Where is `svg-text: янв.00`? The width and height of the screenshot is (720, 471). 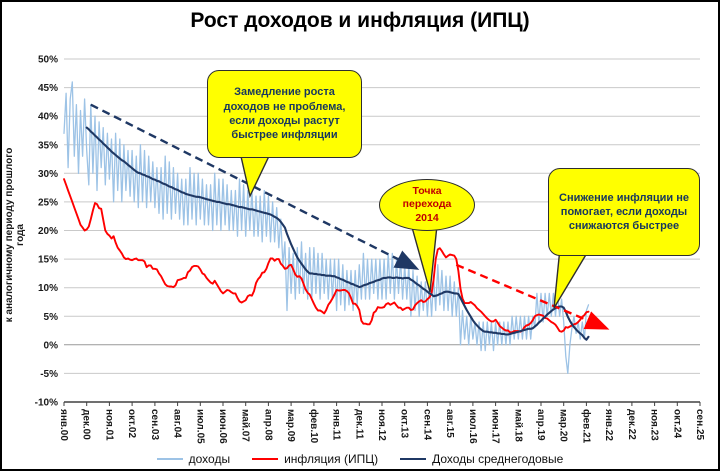 svg-text: янв.00 is located at coordinates (63, 425).